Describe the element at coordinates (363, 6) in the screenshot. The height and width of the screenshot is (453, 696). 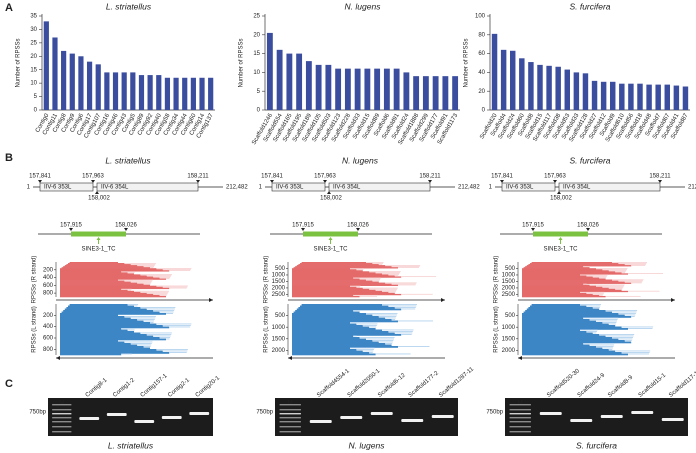
I see `chart-title: N. lugens` at that location.